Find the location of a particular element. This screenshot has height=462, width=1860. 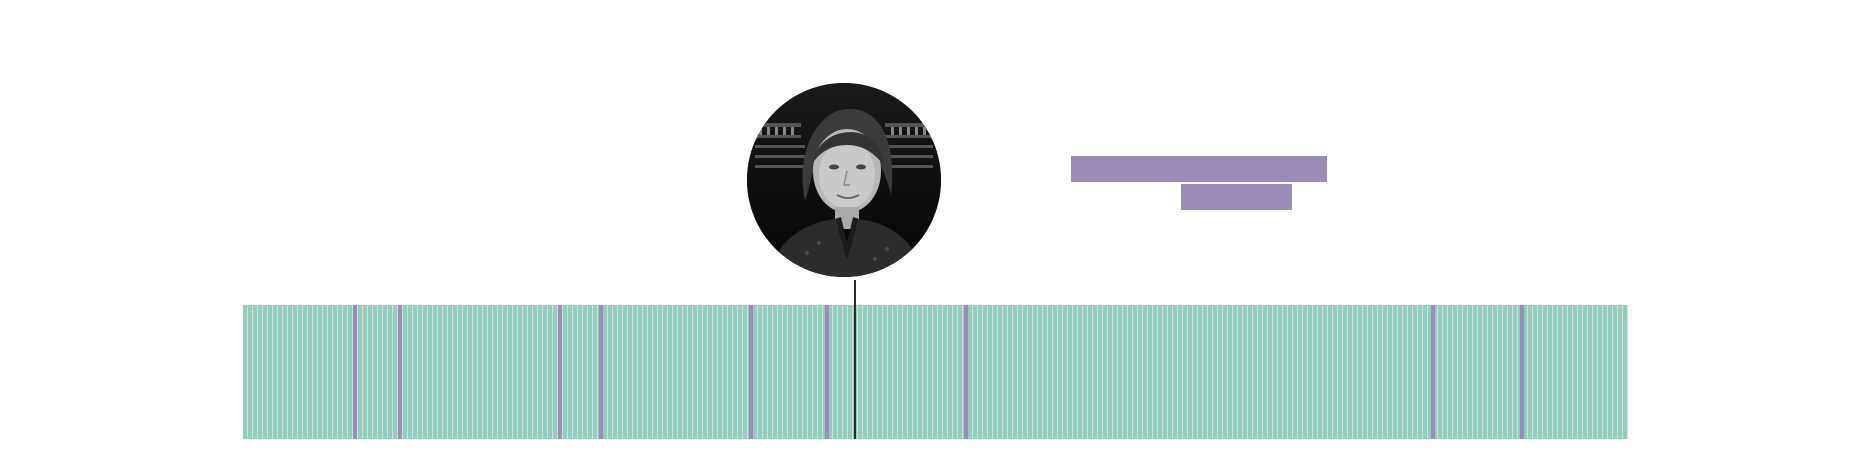

person-photo-icon is located at coordinates (844, 180).